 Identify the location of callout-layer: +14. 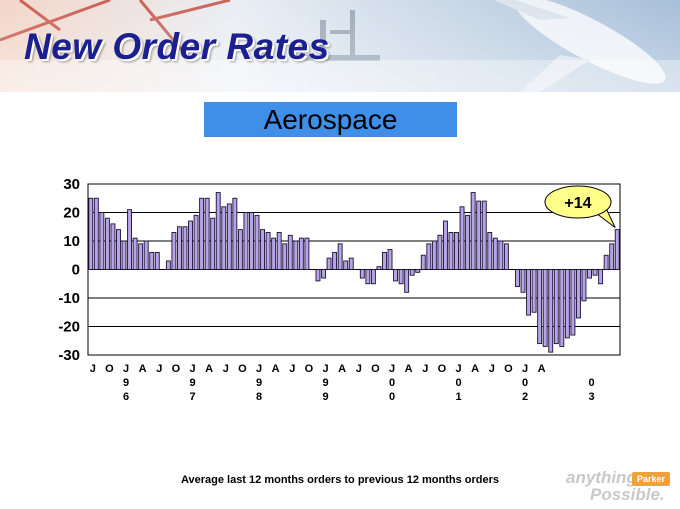
(580, 206).